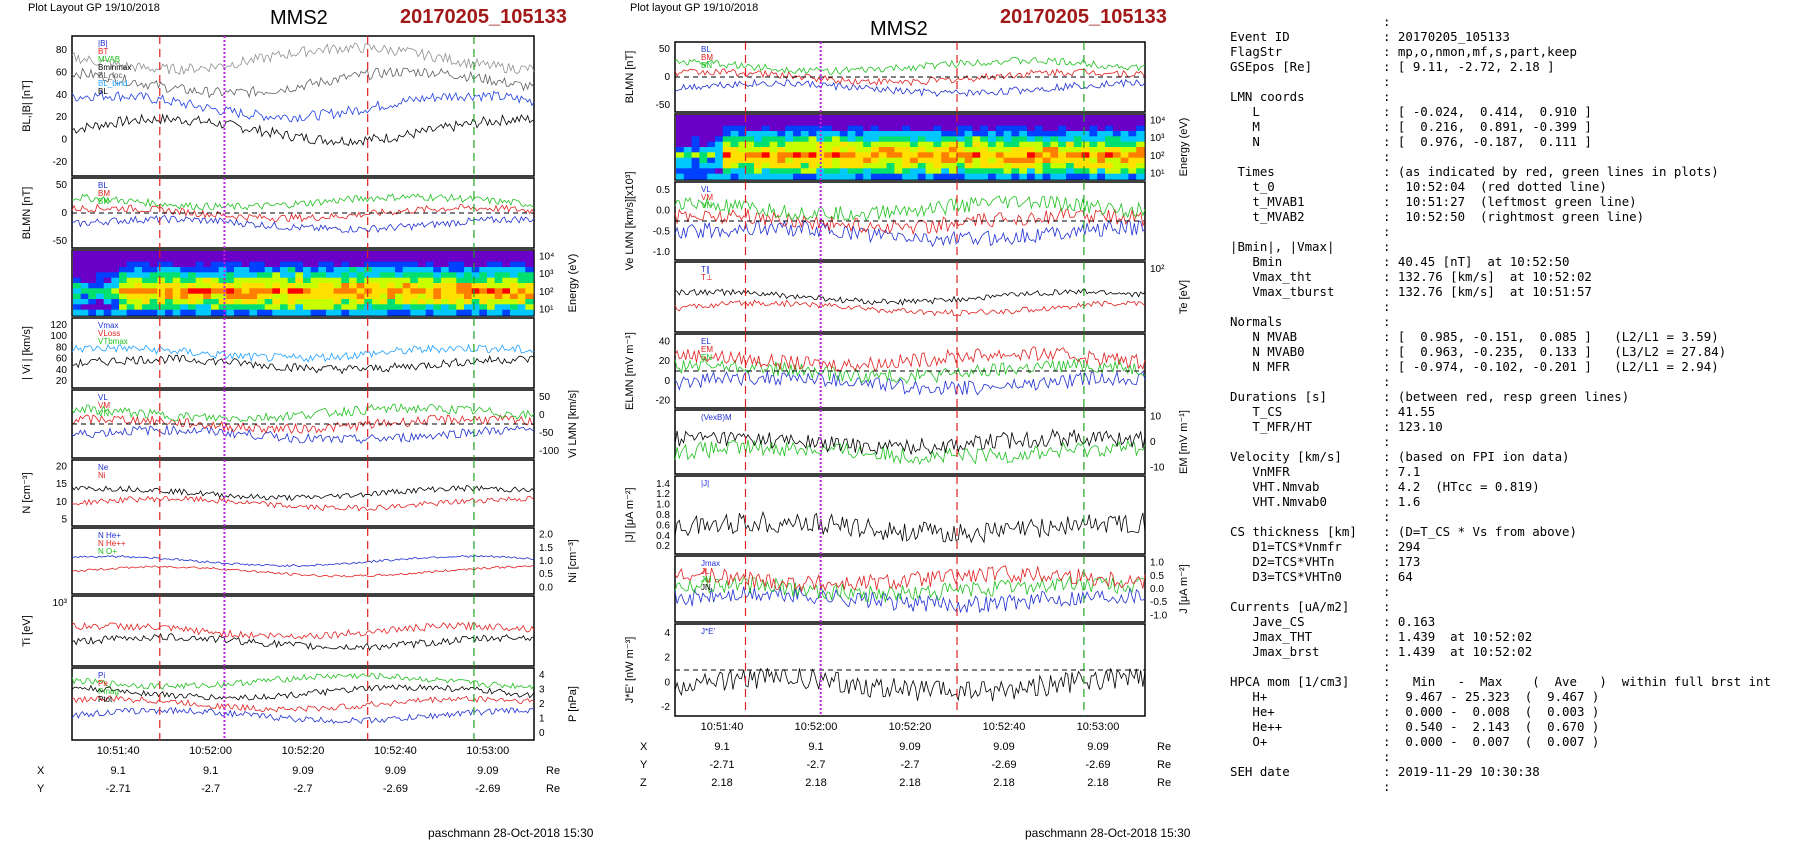 The width and height of the screenshot is (1804, 841). I want to click on y-axis-label: J [μA m⁻²], so click(1184, 588).